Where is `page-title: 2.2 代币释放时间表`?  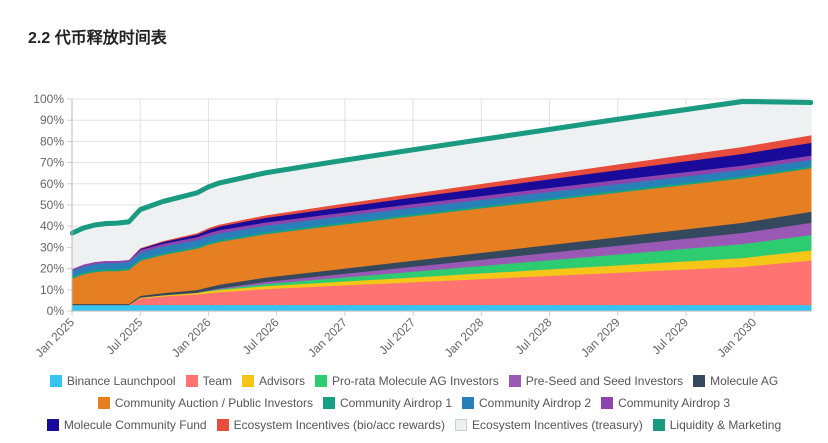
page-title: 2.2 代币释放时间表 is located at coordinates (97, 38).